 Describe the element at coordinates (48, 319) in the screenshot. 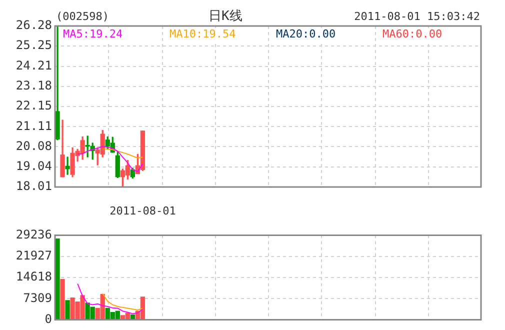

I see `y-tick-label: 0` at that location.